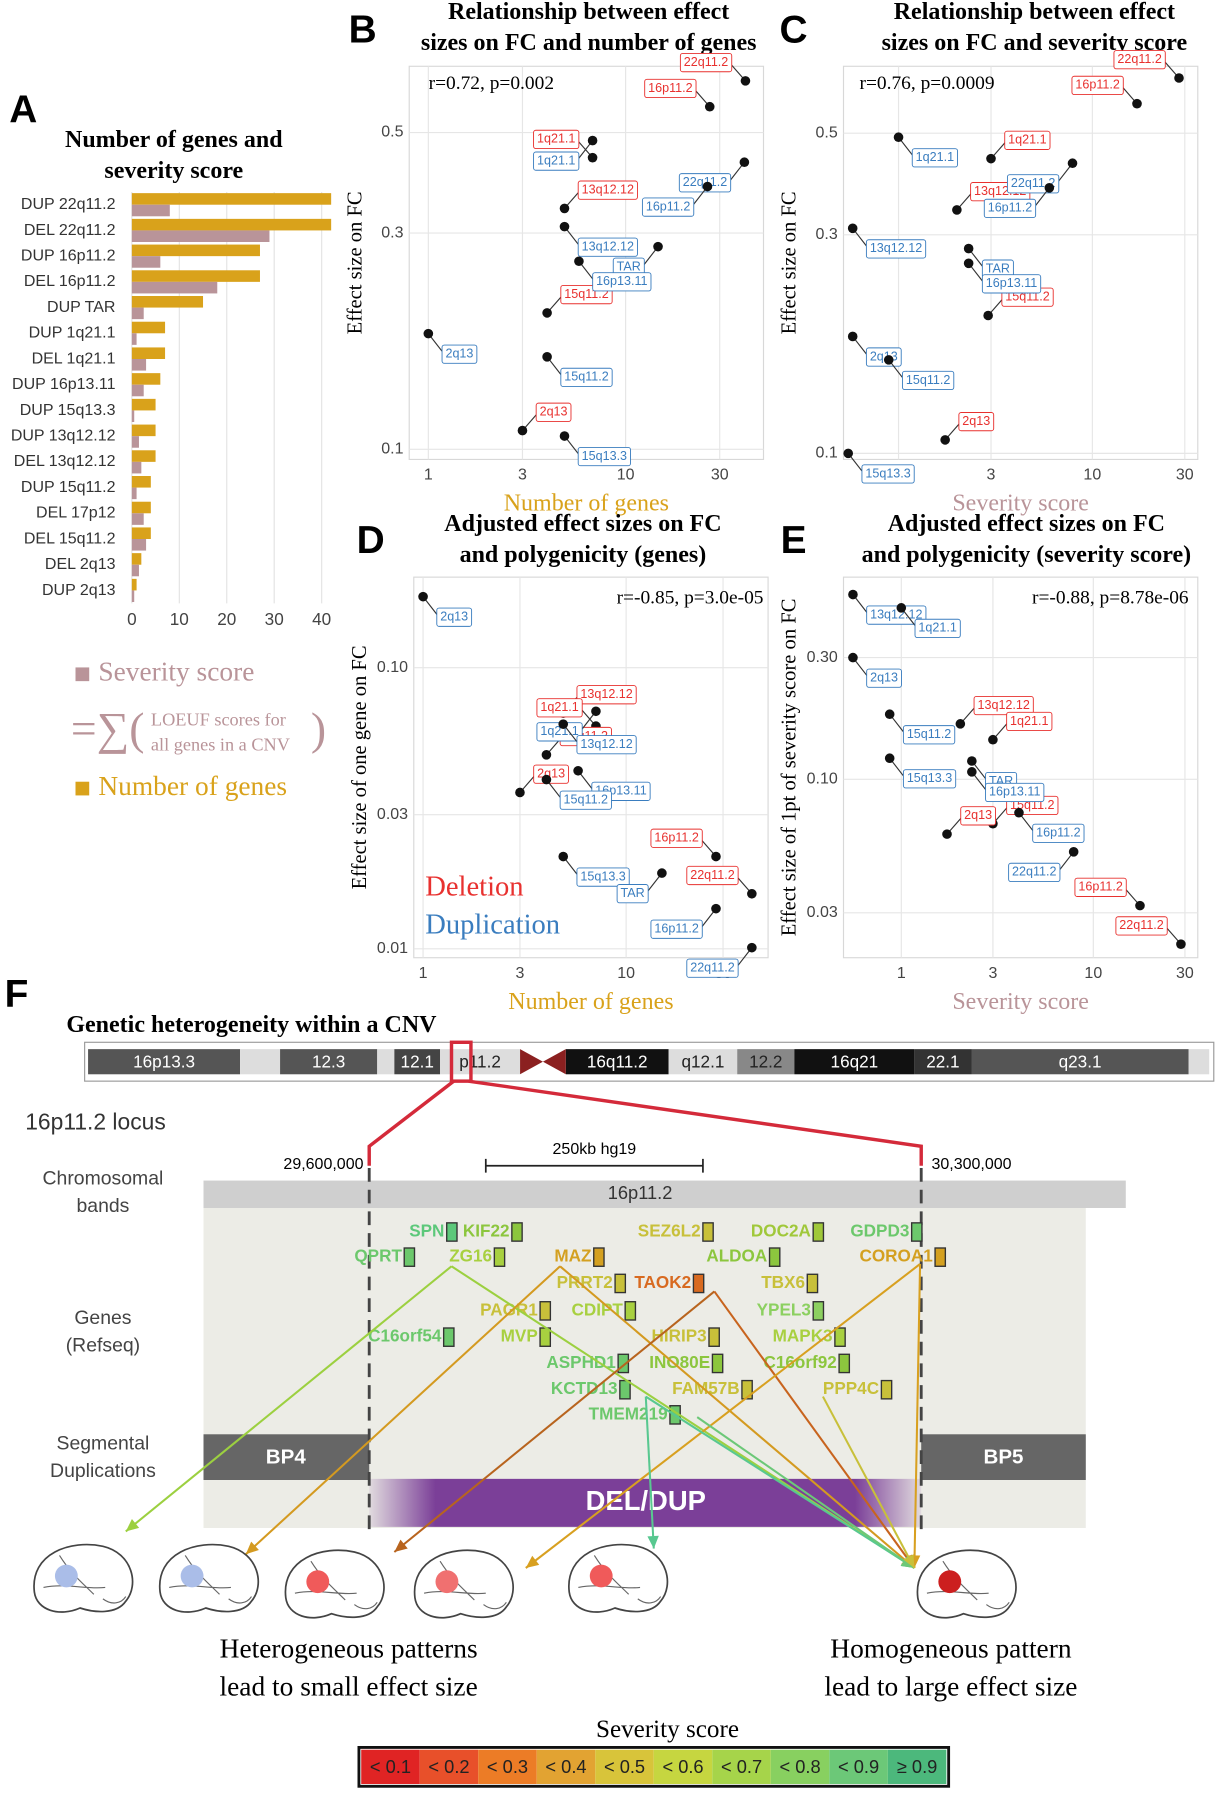  I want to click on point-label-group: 15q11.2, so click(578, 794).